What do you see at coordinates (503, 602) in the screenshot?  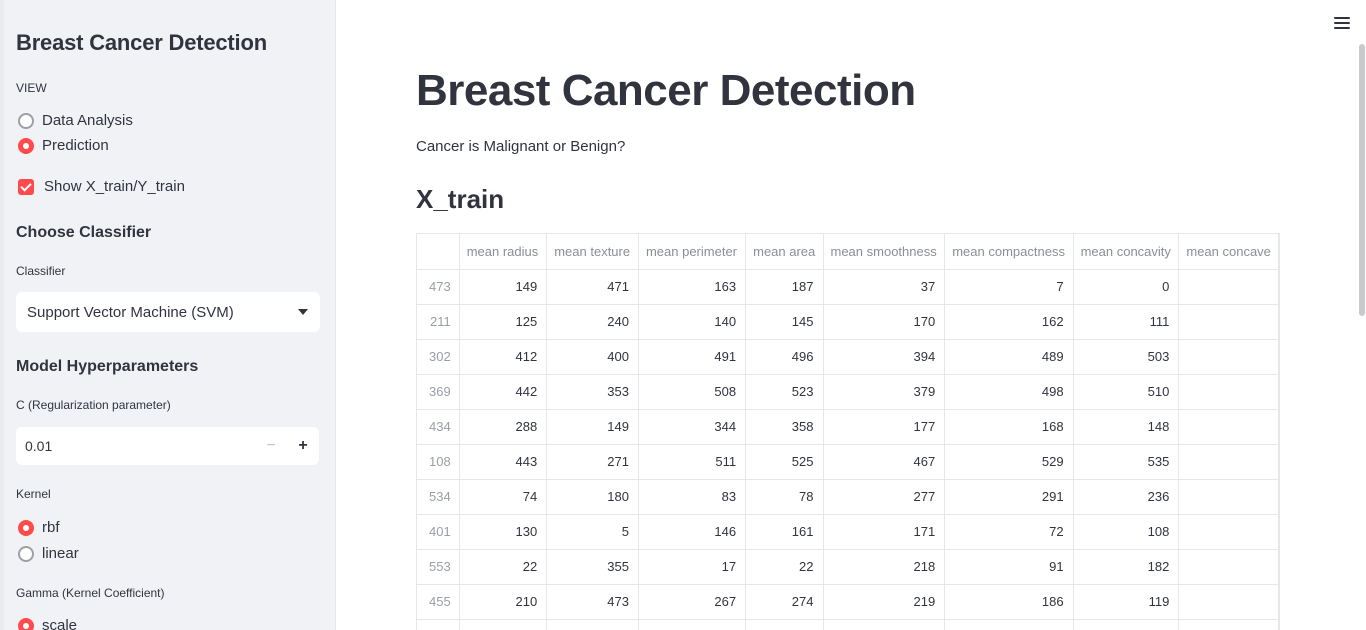 I see `table-cell: 210` at bounding box center [503, 602].